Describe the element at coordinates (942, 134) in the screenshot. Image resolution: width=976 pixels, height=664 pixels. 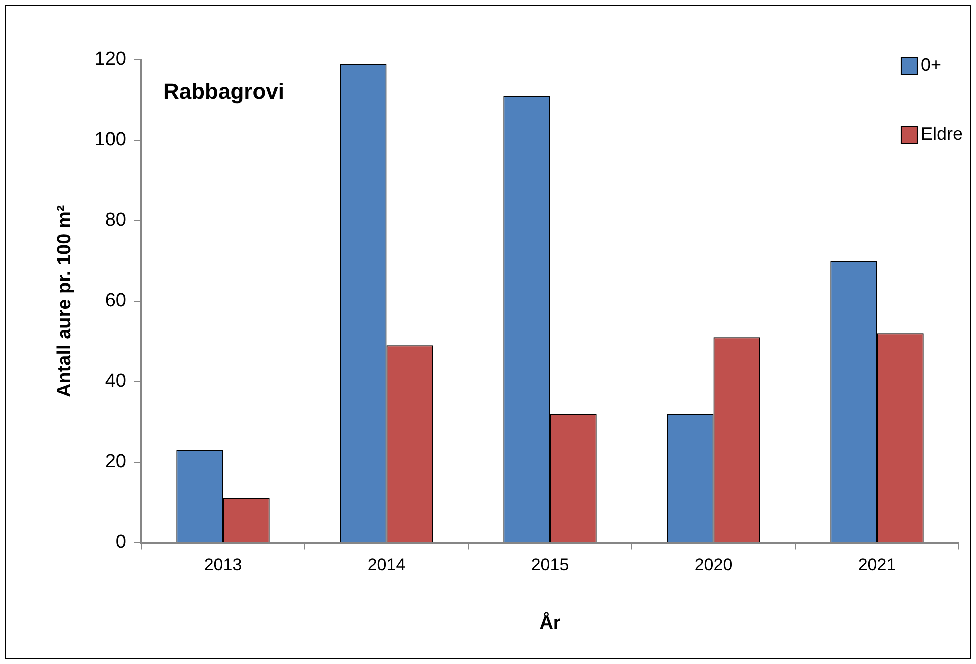
I see `legend-label: Eldre` at that location.